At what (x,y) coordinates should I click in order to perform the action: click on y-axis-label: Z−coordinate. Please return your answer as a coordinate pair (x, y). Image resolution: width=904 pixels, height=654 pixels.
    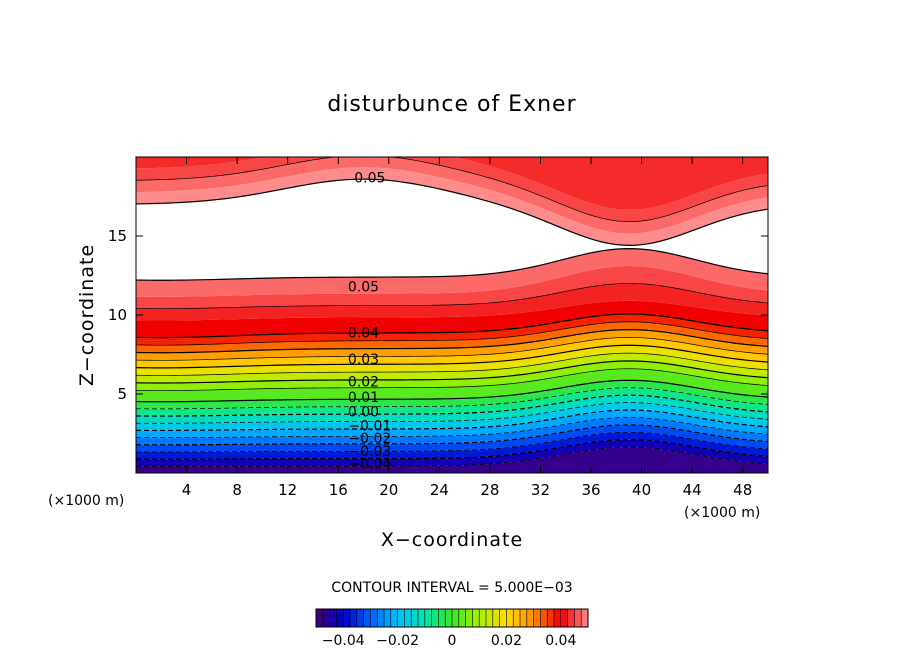
    Looking at the image, I should click on (87, 315).